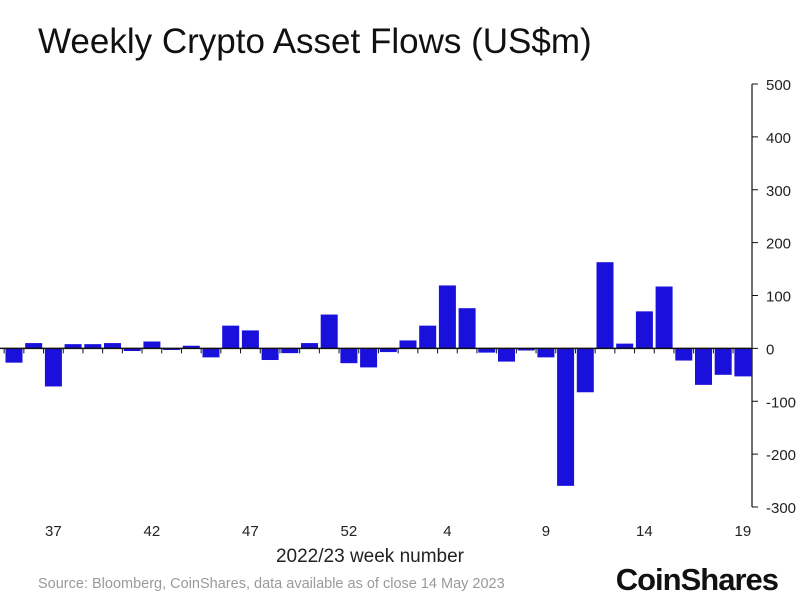  Describe the element at coordinates (53, 531) in the screenshot. I see `x-tick-label: 37` at that location.